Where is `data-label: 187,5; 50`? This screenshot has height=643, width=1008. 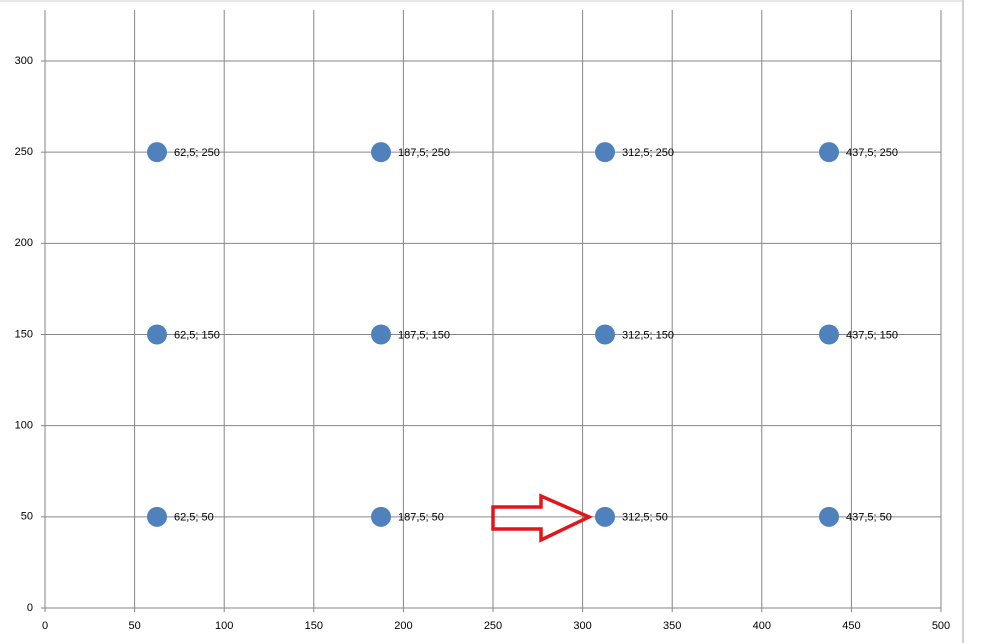
data-label: 187,5; 50 is located at coordinates (421, 518).